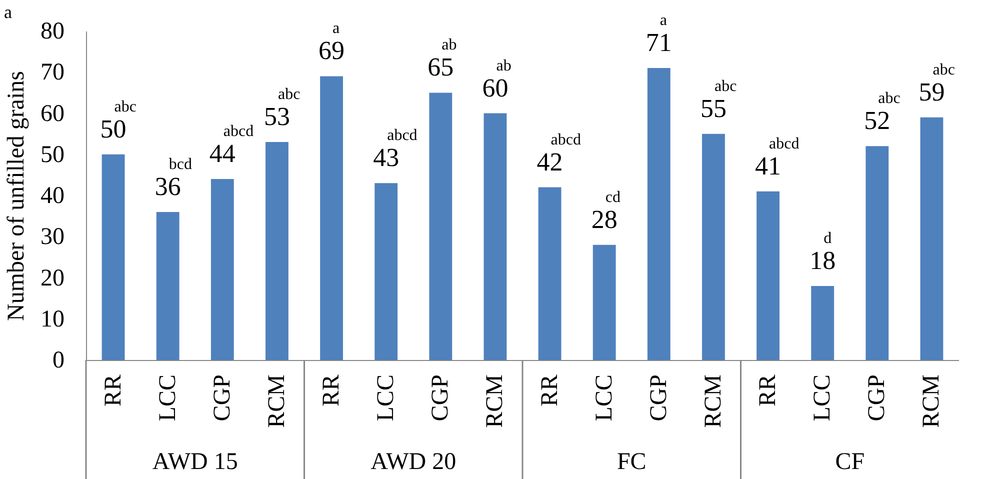 The height and width of the screenshot is (479, 982). I want to click on data-label: 28, so click(604, 219).